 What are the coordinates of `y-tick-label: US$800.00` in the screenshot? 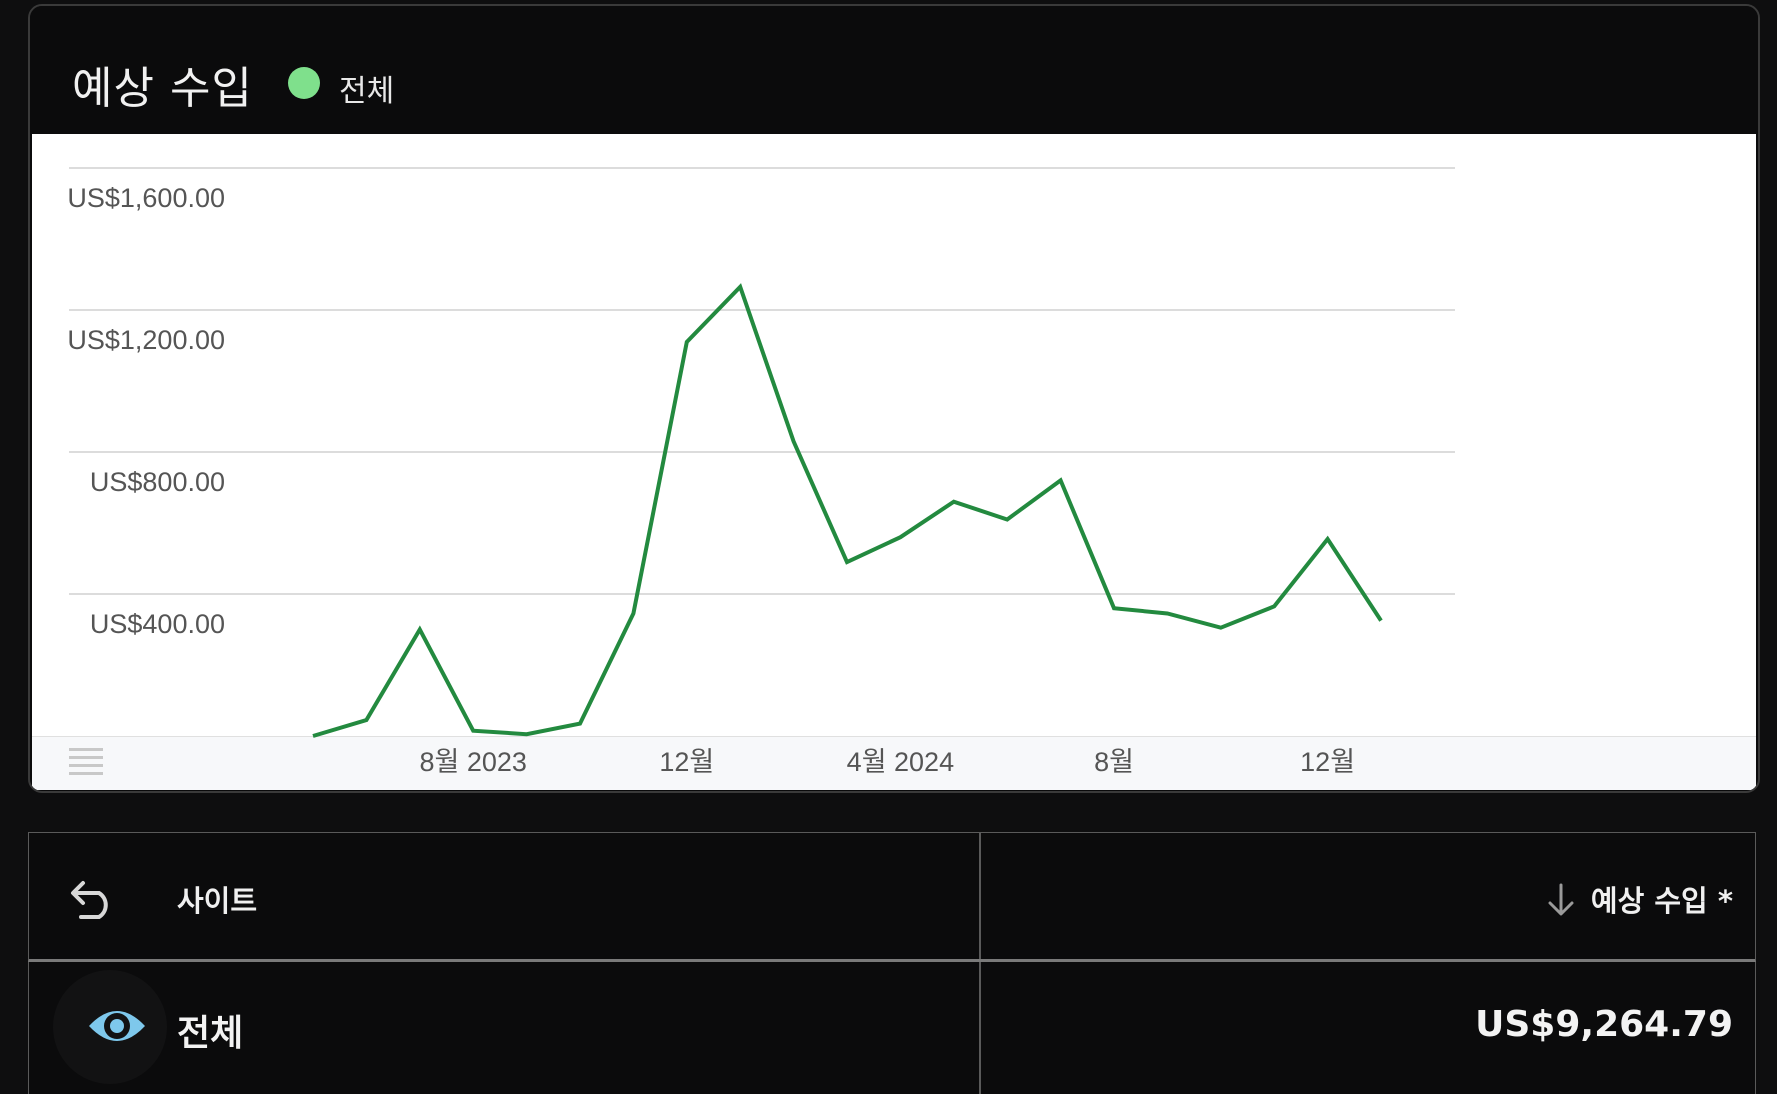 It's located at (157, 482).